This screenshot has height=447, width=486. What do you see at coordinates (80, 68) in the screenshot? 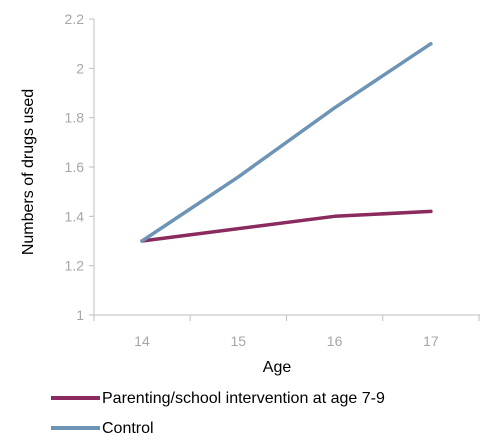
I see `y-tick-label: 2` at bounding box center [80, 68].